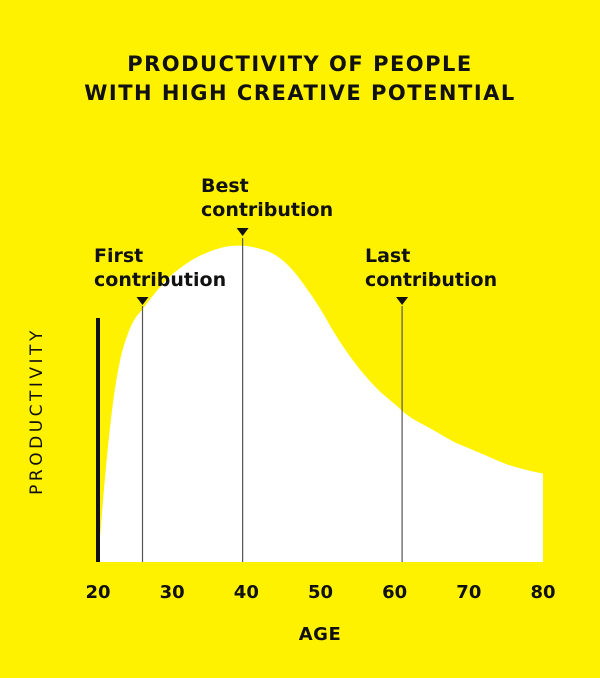  I want to click on annotation-label: Best, so click(225, 186).